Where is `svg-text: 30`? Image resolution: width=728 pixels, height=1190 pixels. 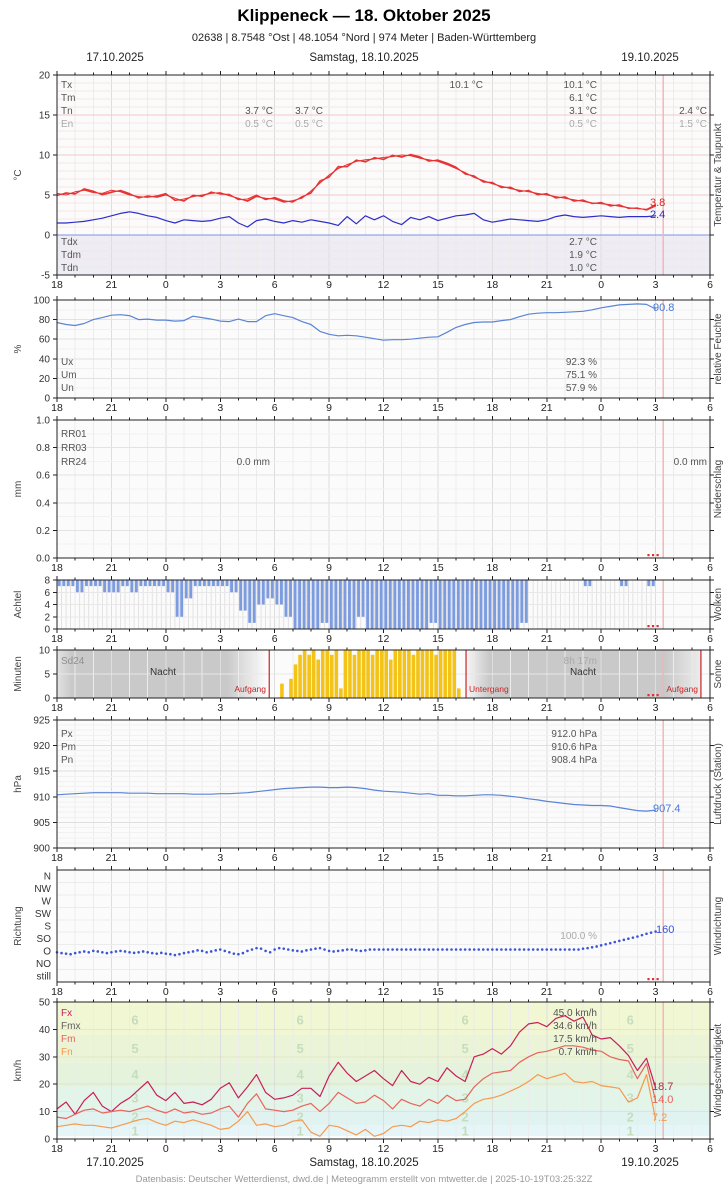
svg-text: 30 is located at coordinates (45, 1057).